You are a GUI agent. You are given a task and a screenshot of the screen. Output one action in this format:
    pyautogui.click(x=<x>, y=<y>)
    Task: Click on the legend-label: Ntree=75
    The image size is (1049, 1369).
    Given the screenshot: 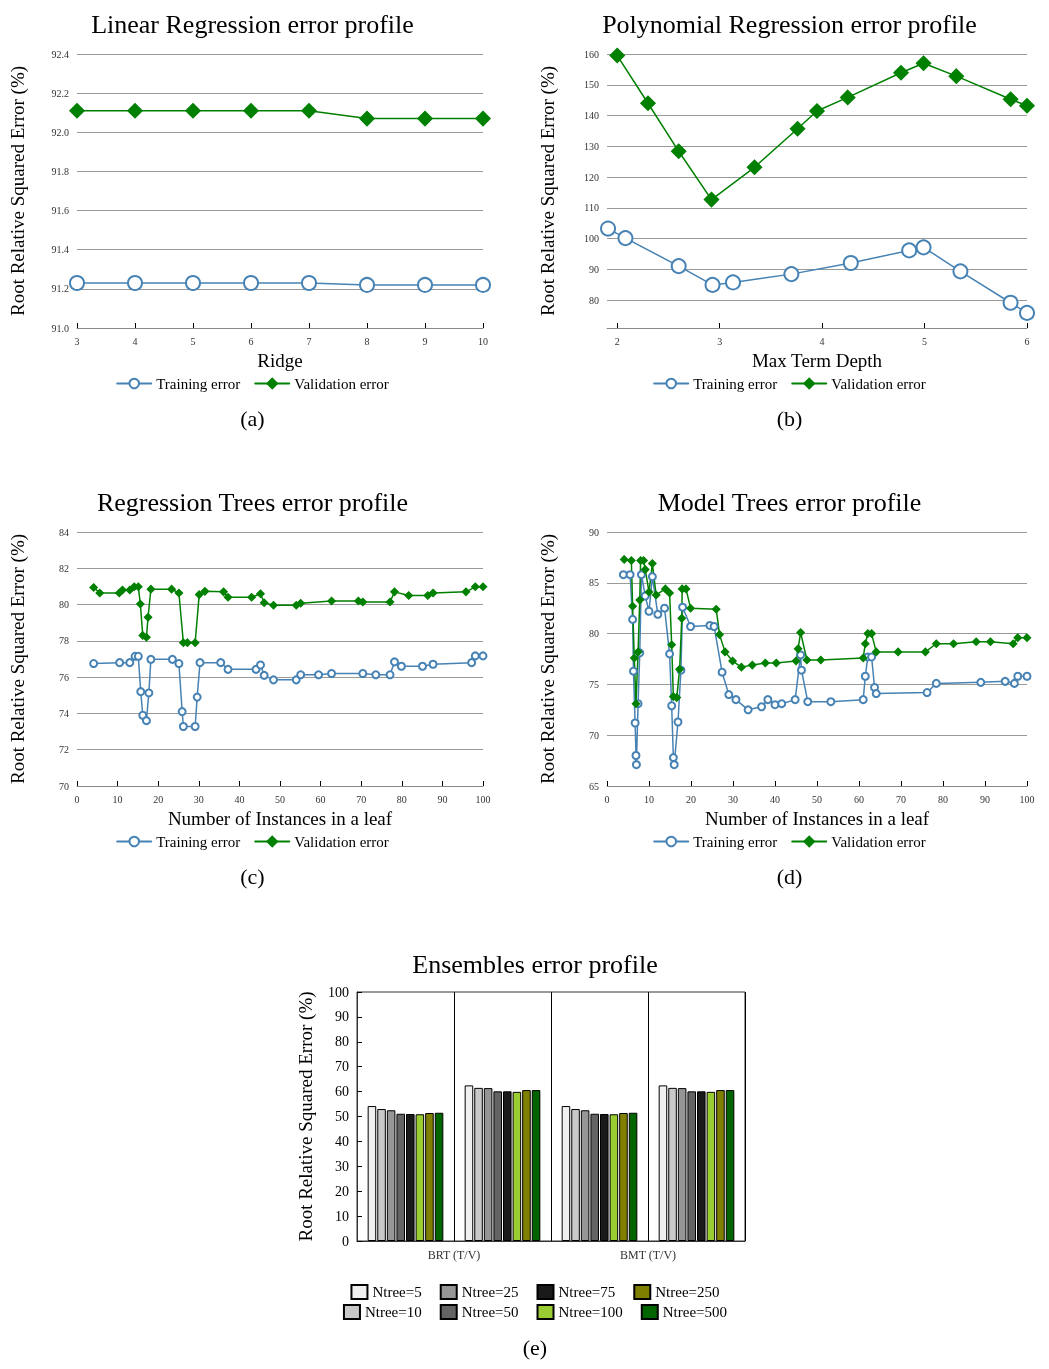 What is the action you would take?
    pyautogui.click(x=587, y=1292)
    